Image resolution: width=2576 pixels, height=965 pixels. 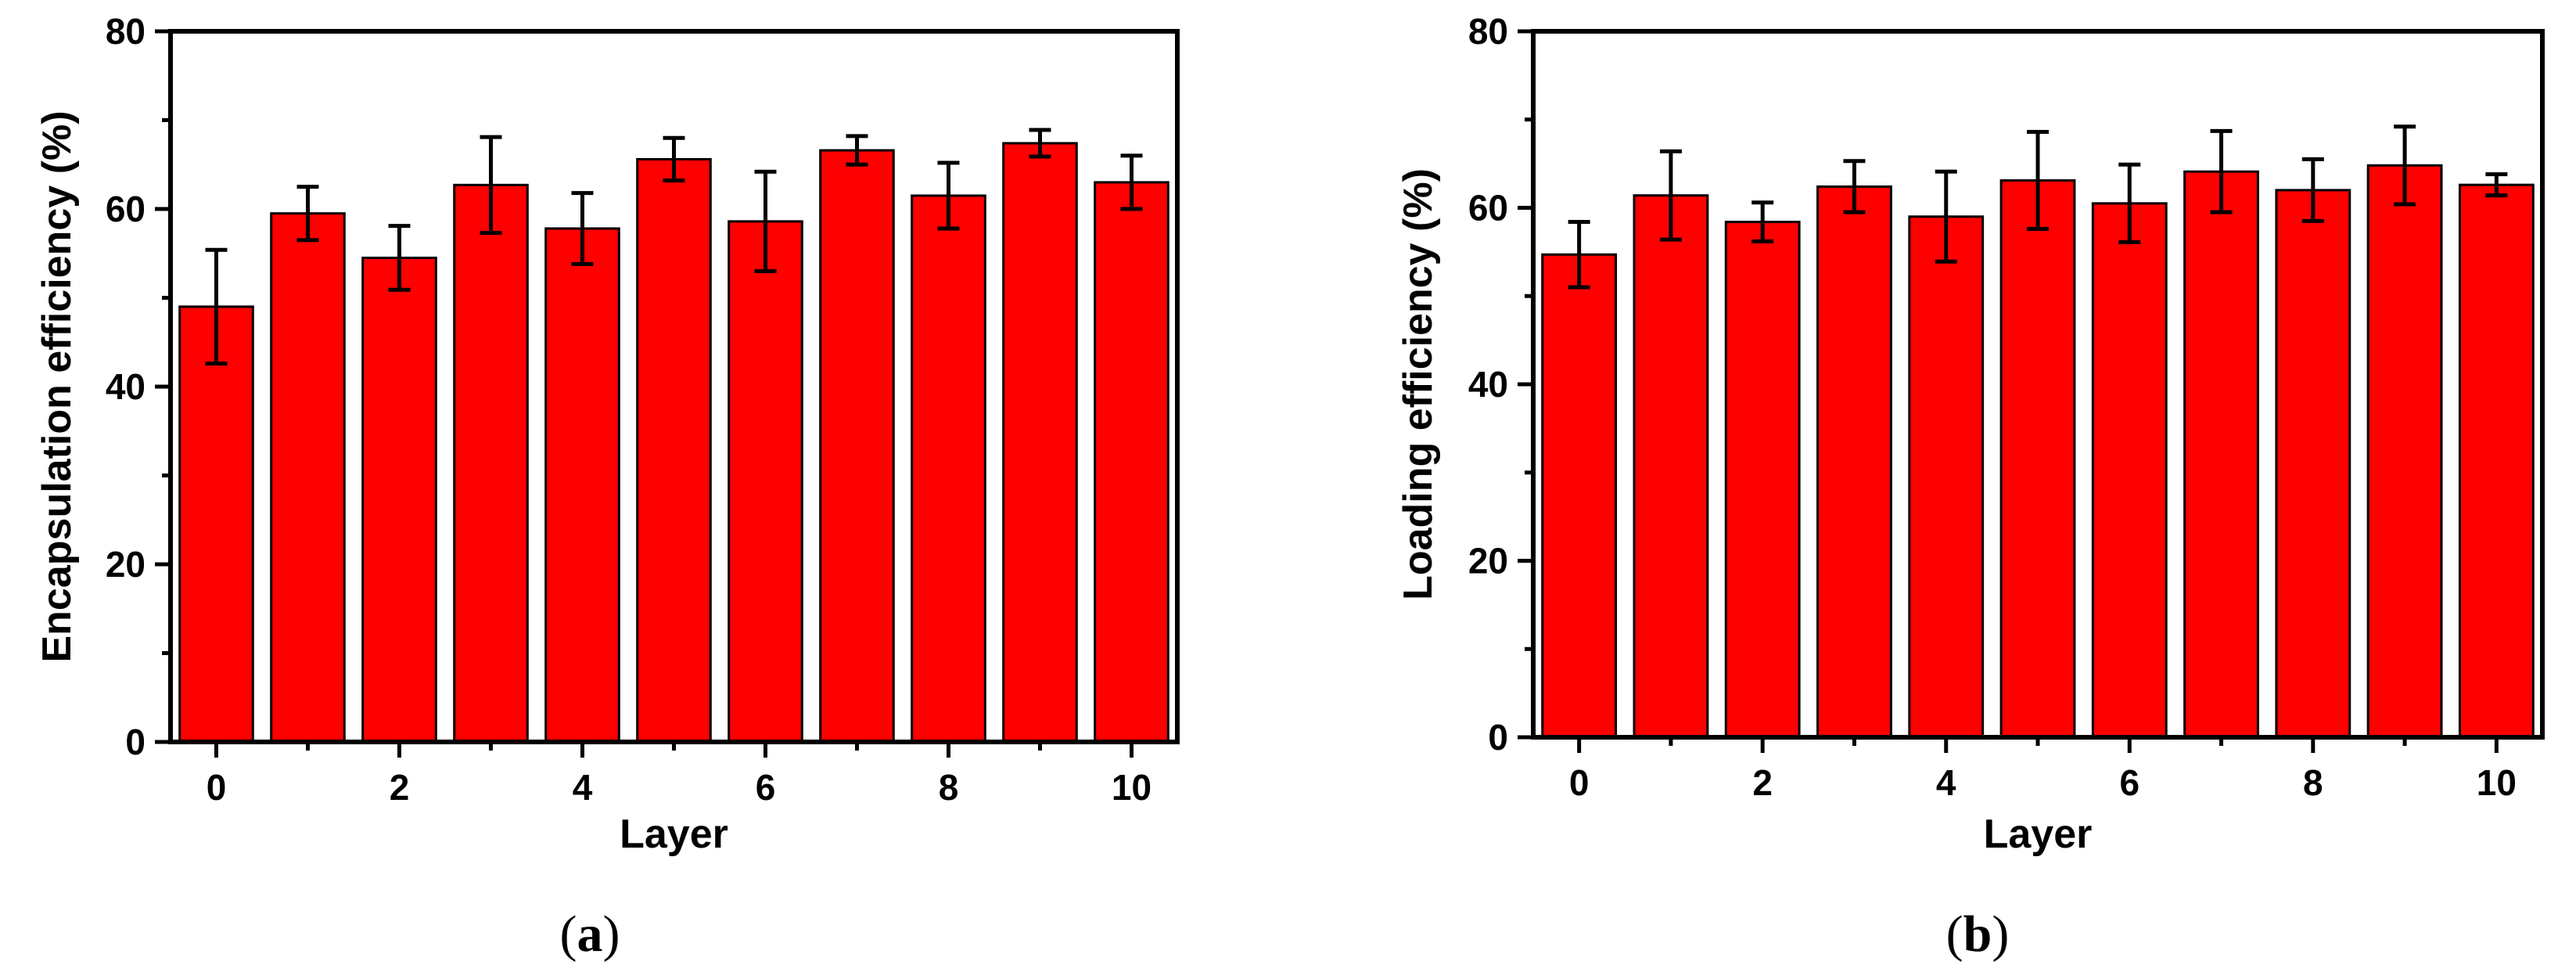 What do you see at coordinates (57, 386) in the screenshot?
I see `panel-a-y-axis-title: Encapsulation efficiency (%)` at bounding box center [57, 386].